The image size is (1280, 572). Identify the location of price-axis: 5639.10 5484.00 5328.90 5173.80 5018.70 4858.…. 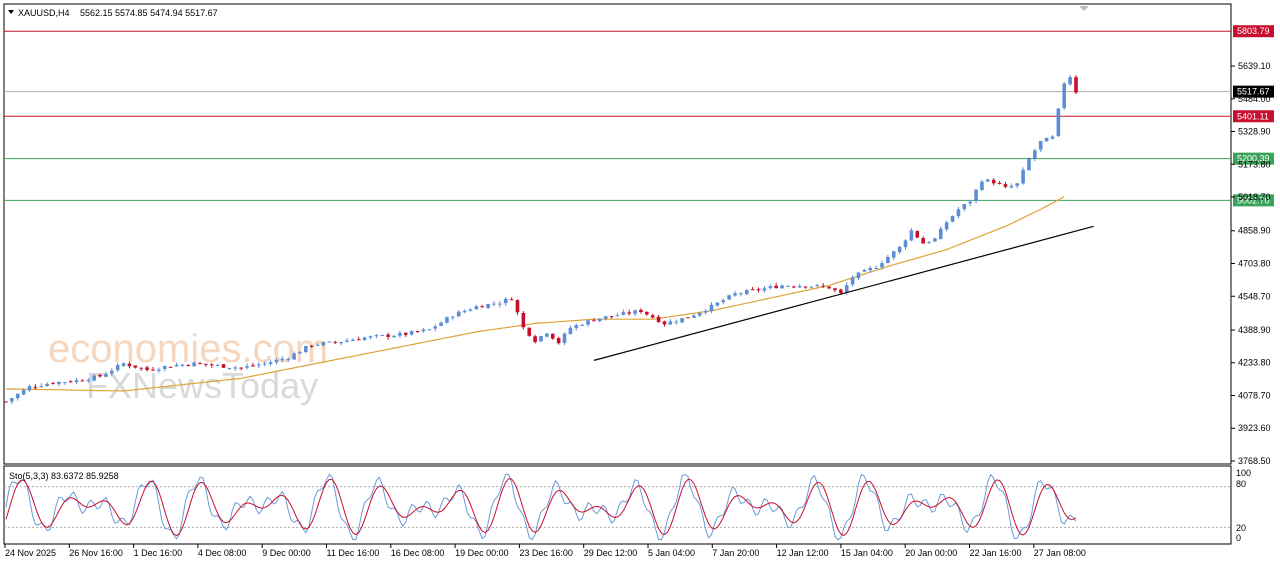
(1251, 263).